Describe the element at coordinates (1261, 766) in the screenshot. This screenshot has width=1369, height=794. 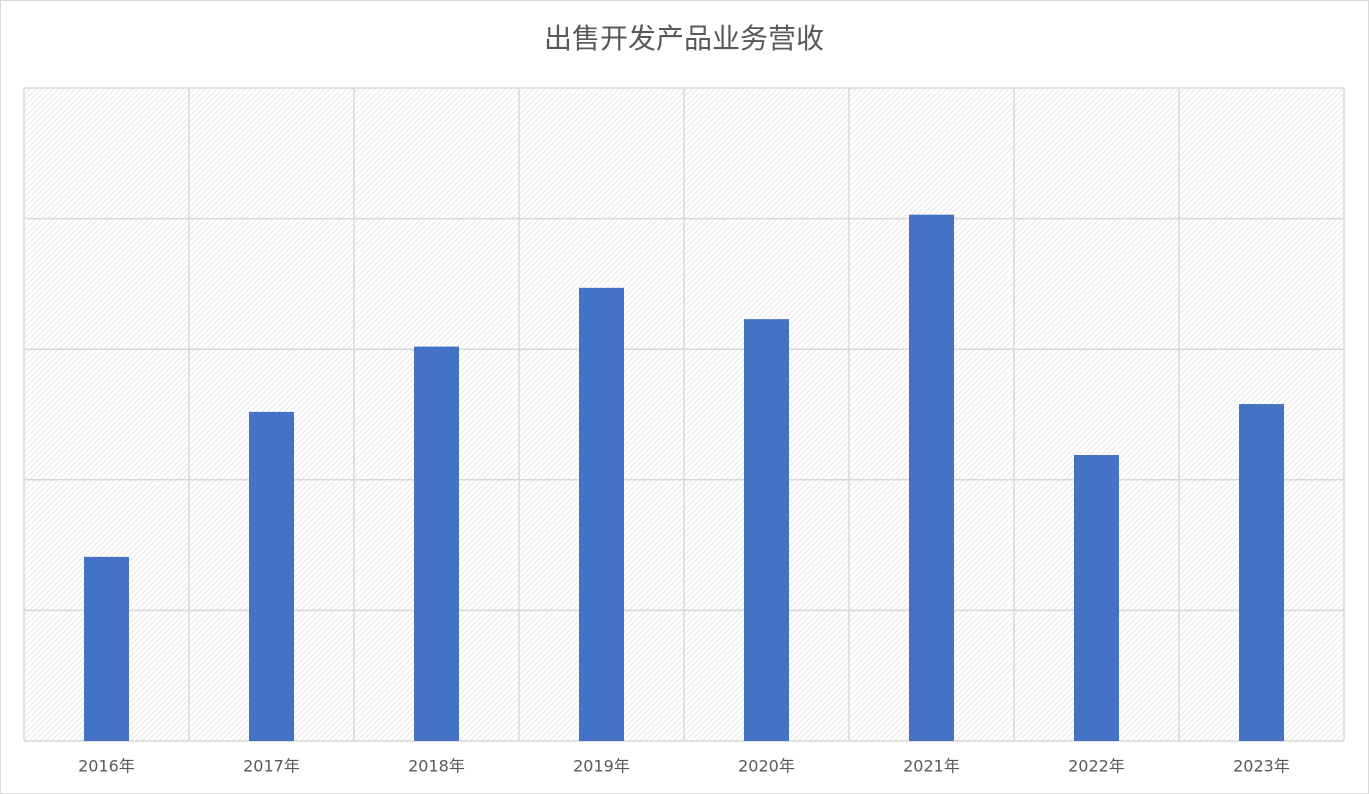
I see `x-tick-label: 2023年` at that location.